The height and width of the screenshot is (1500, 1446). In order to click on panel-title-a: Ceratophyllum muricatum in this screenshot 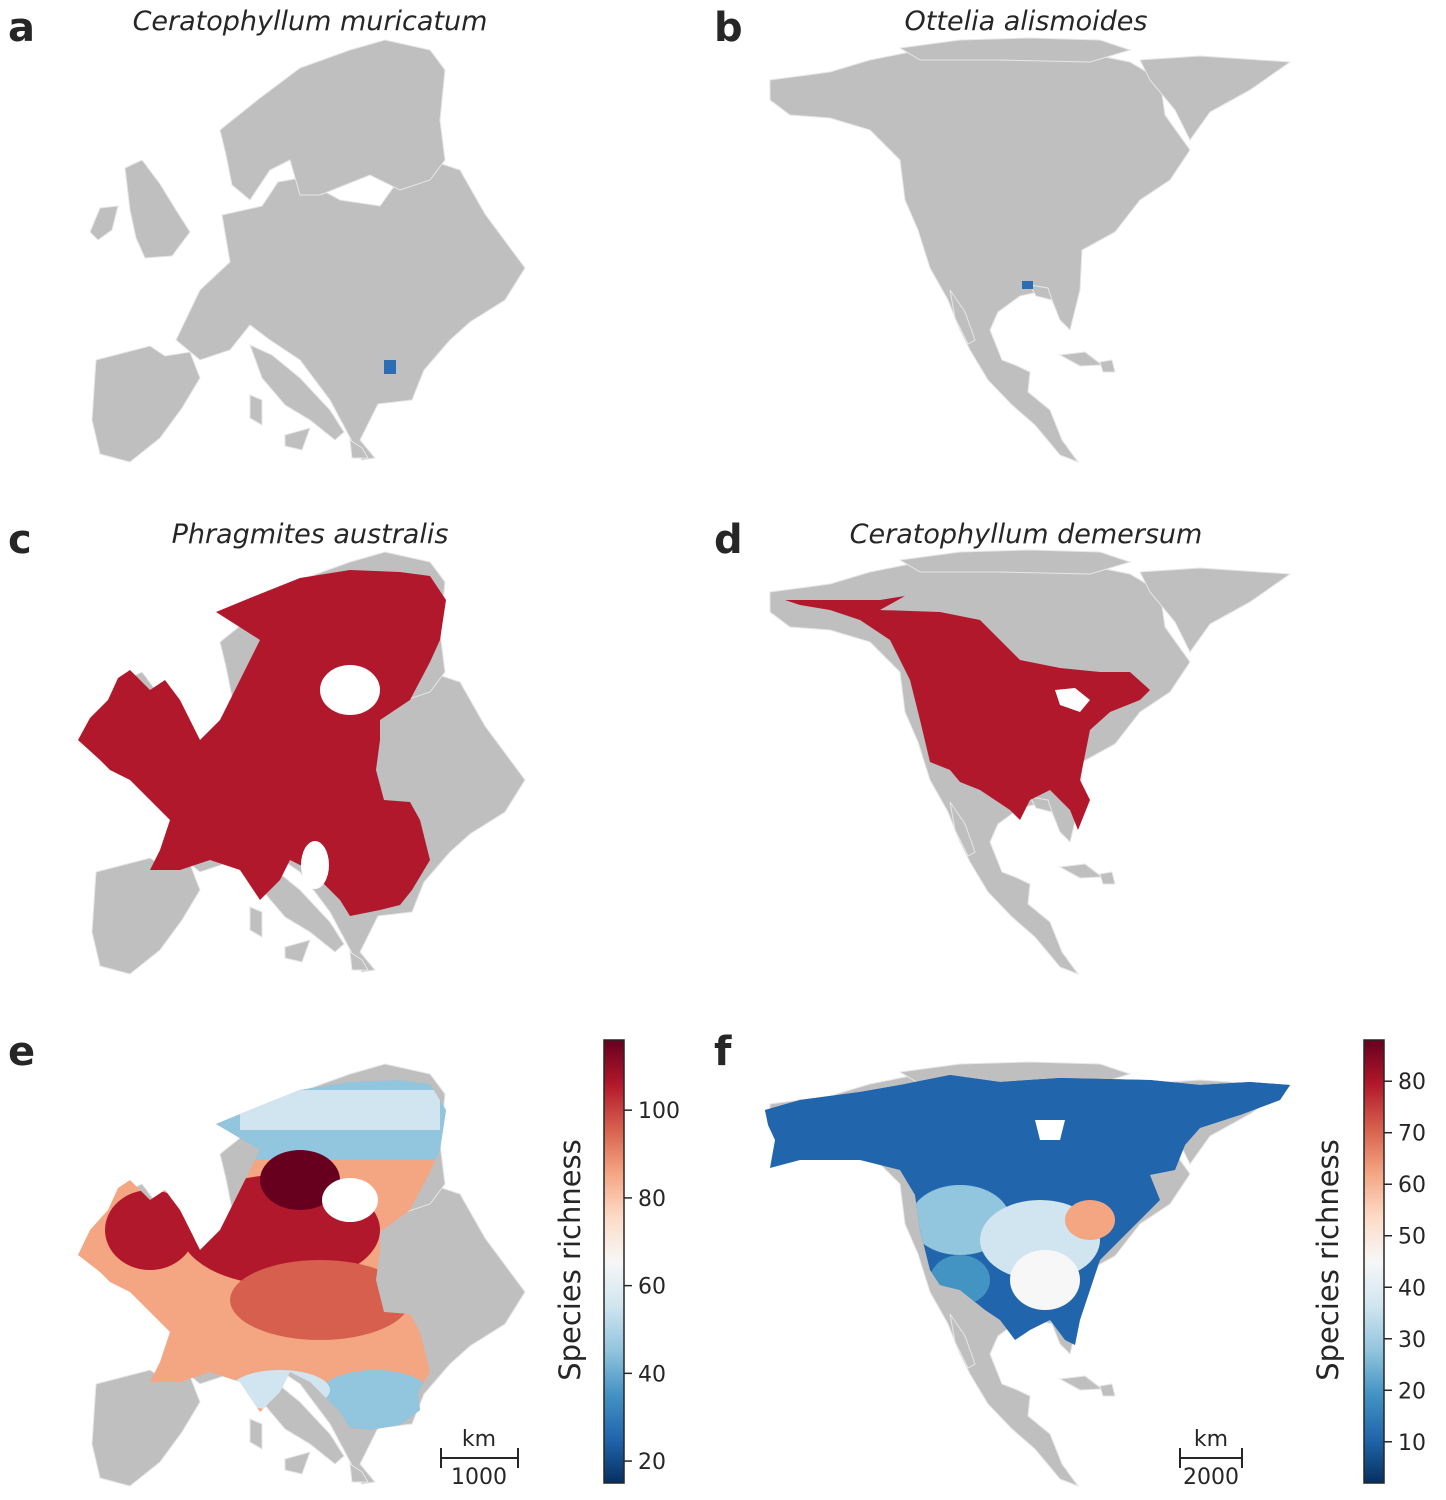, I will do `click(310, 21)`.